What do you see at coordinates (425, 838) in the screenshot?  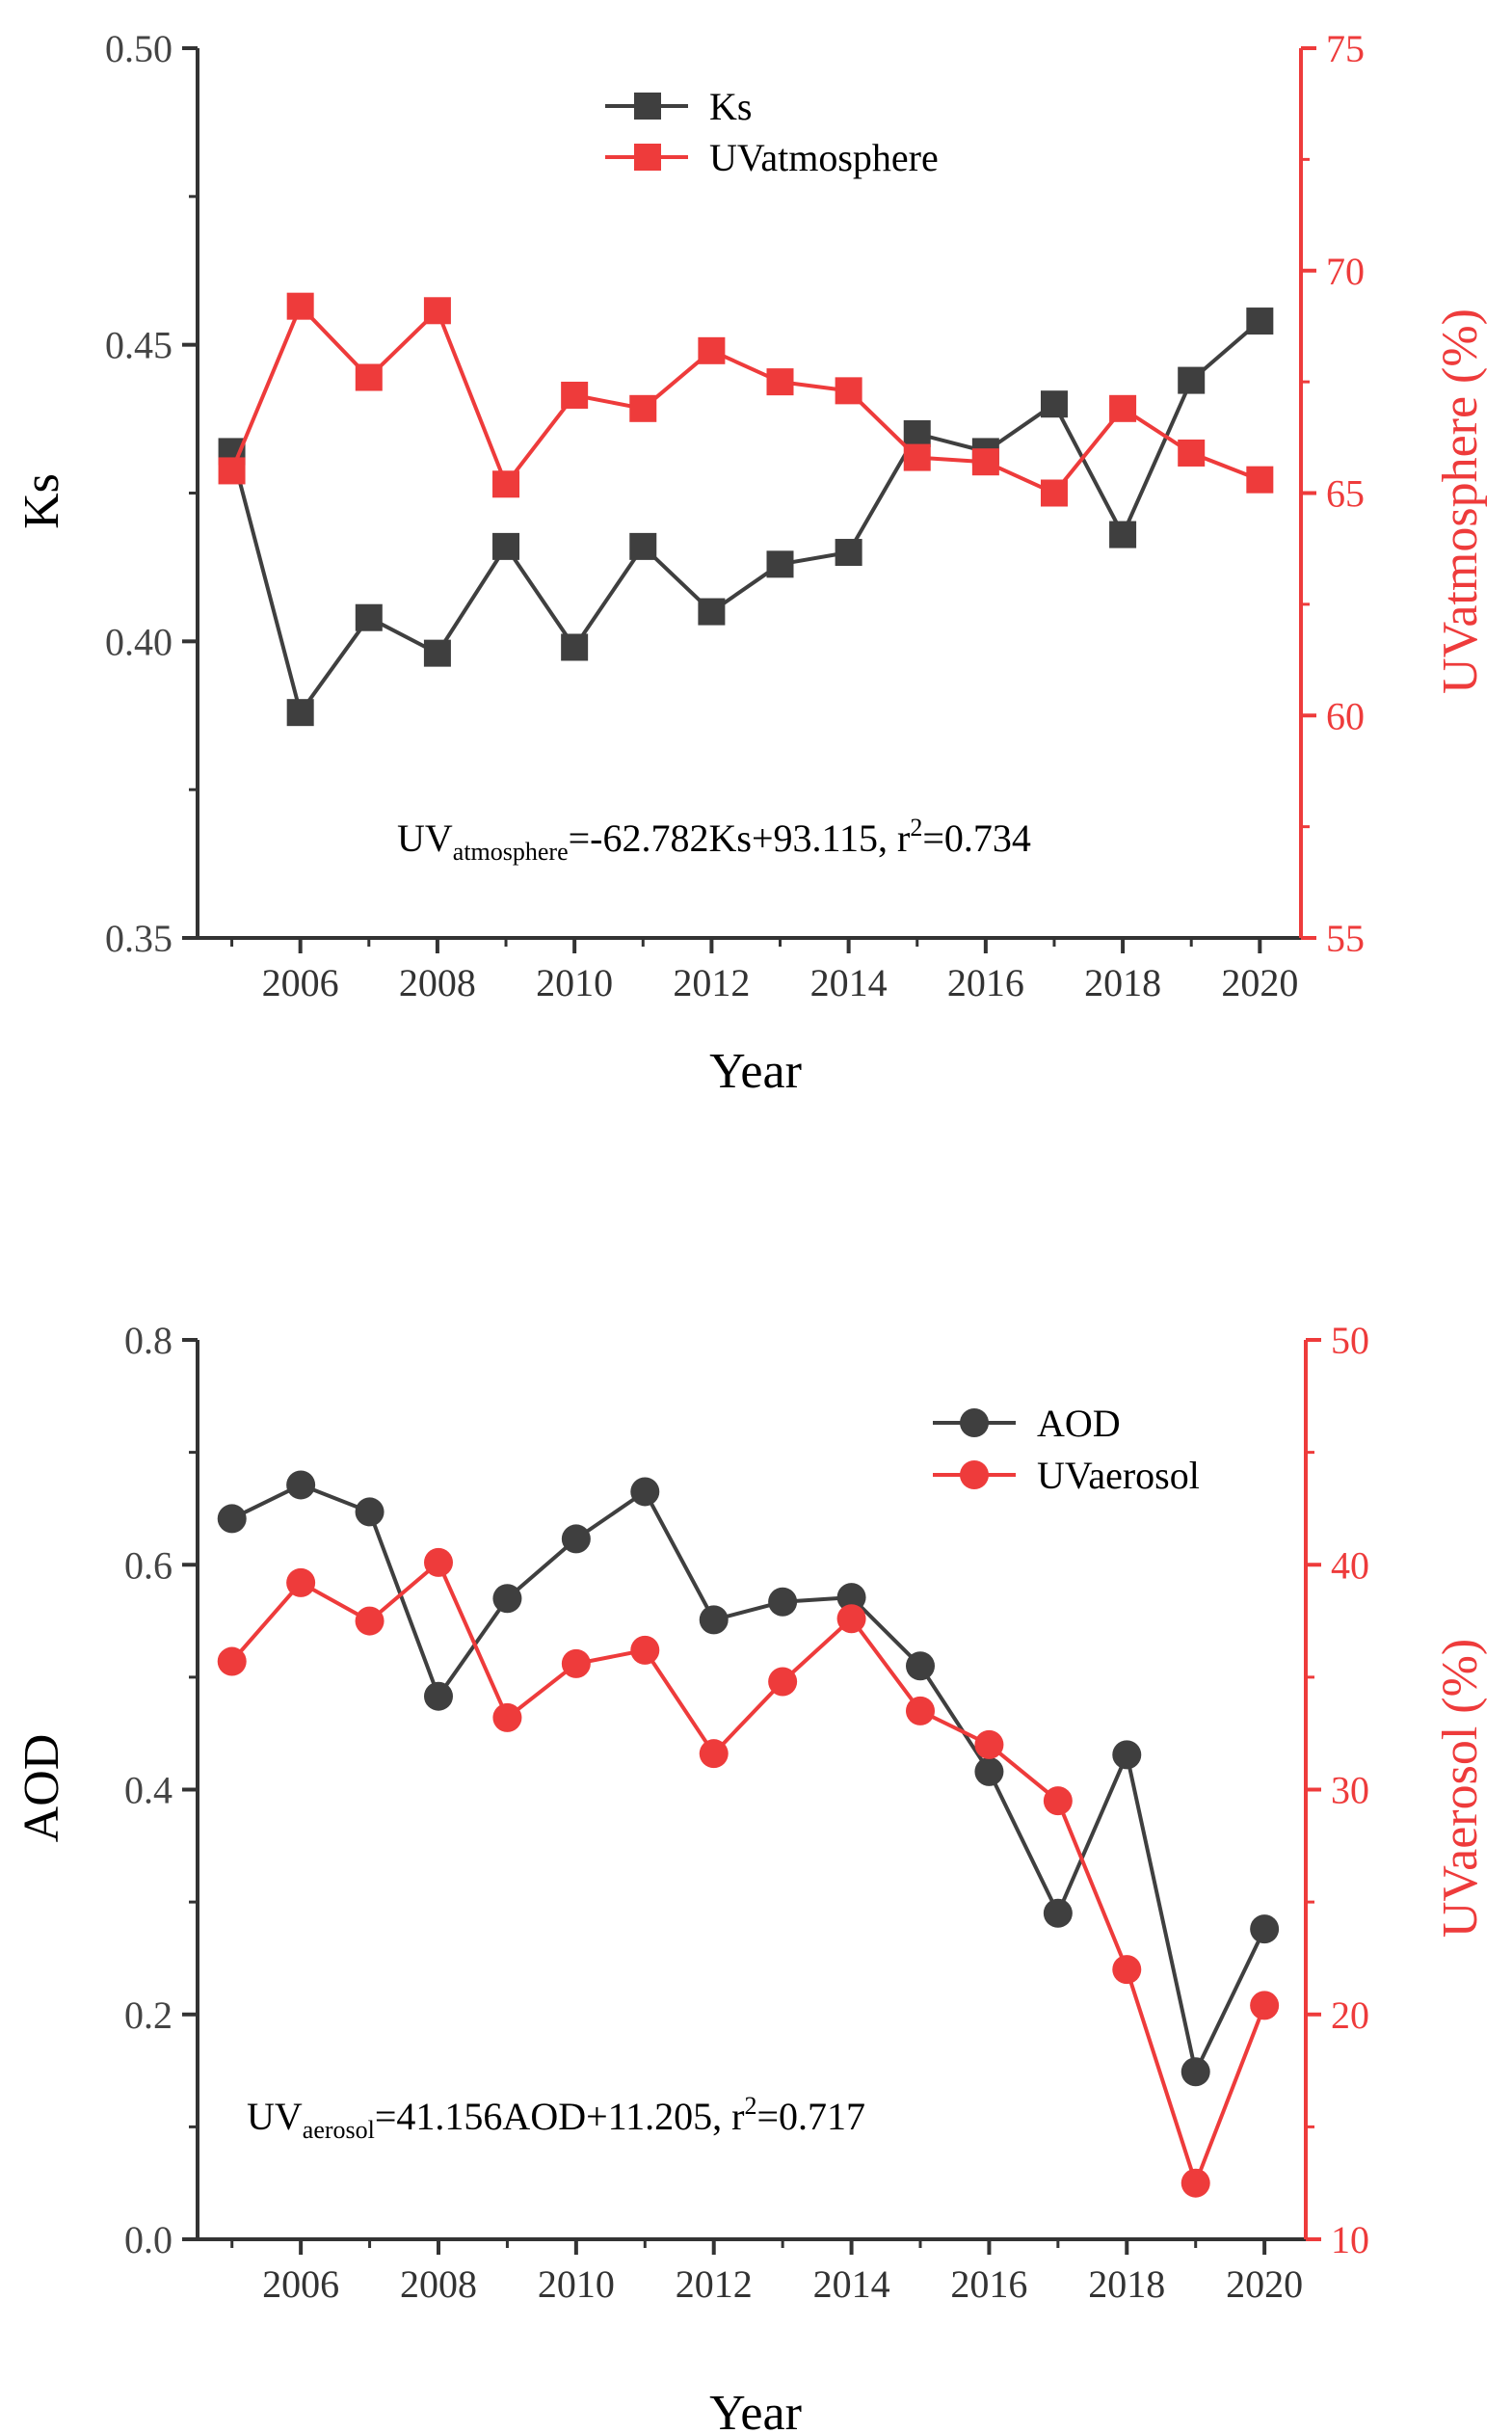 I see `equation-prefix-1: UV` at bounding box center [425, 838].